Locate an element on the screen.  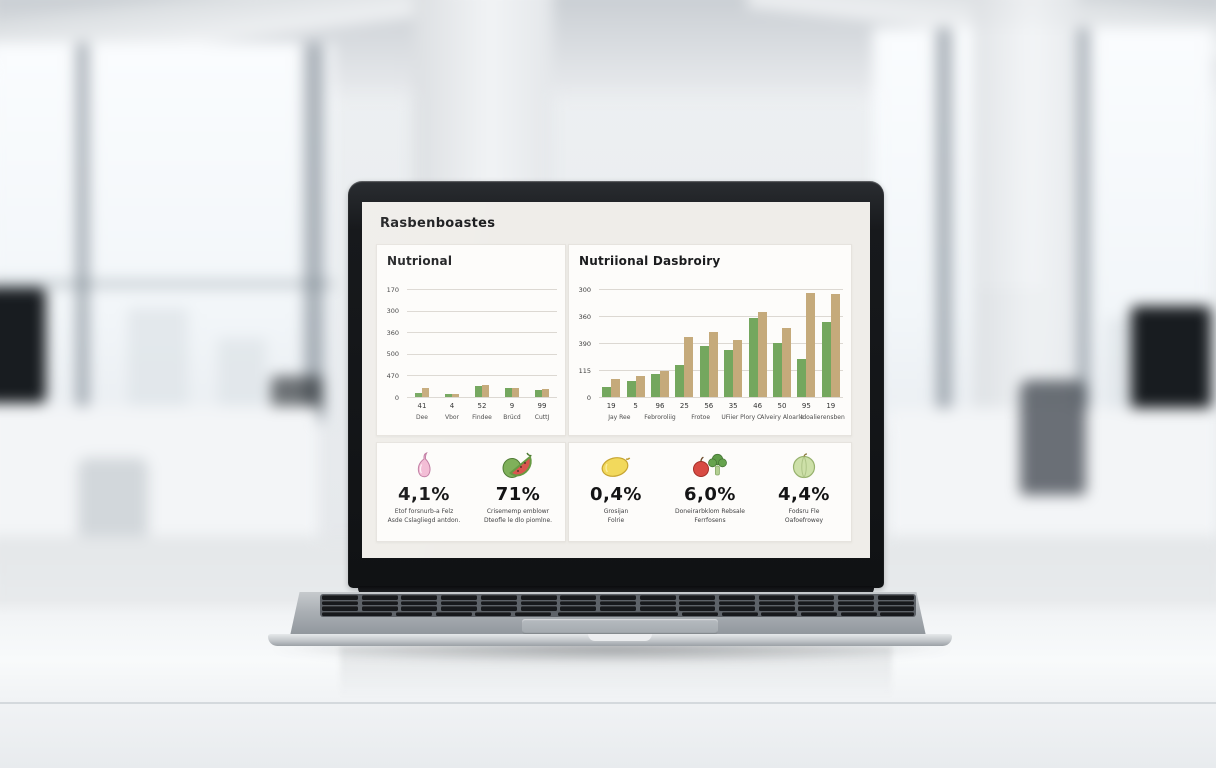
chart-title: Nutriional Dasbroiry is located at coordinates (650, 261).